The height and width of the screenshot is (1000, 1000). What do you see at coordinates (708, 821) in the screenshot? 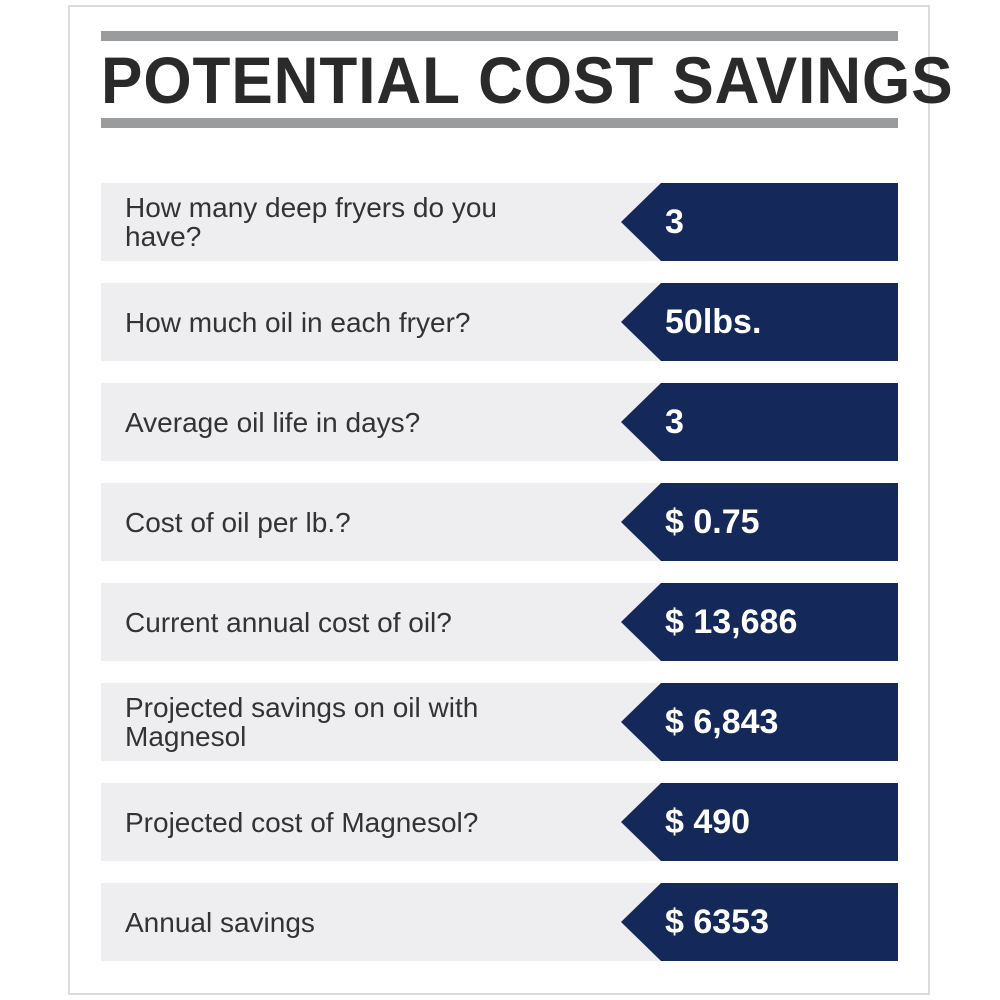
I see `answer-value: $ 490` at bounding box center [708, 821].